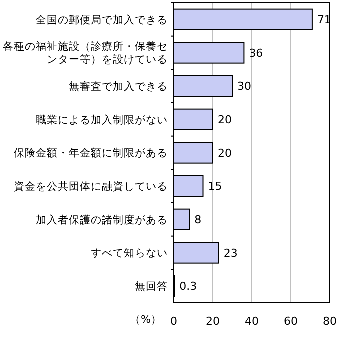 Image resolution: width=340 pixels, height=340 pixels. Describe the element at coordinates (324, 20) in the screenshot. I see `data-label: 71` at that location.